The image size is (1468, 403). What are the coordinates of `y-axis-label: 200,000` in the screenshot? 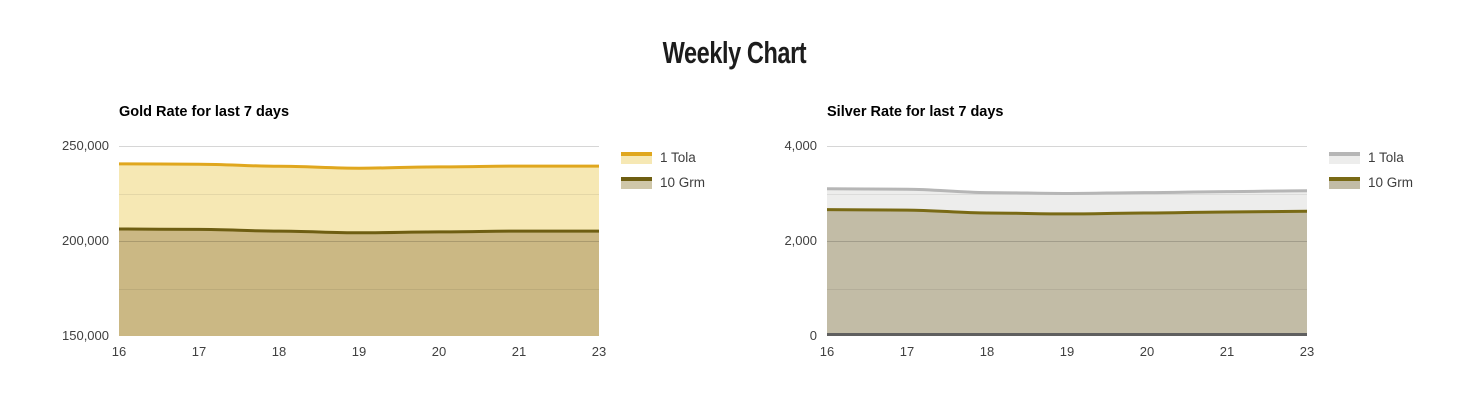 It's located at (85, 240).